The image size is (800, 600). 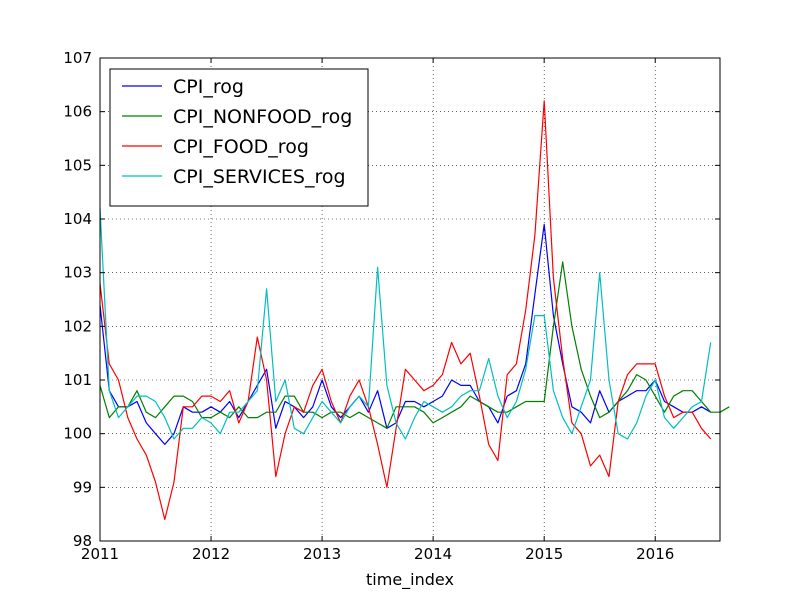 I want to click on y-tick-label: 104, so click(x=77, y=219).